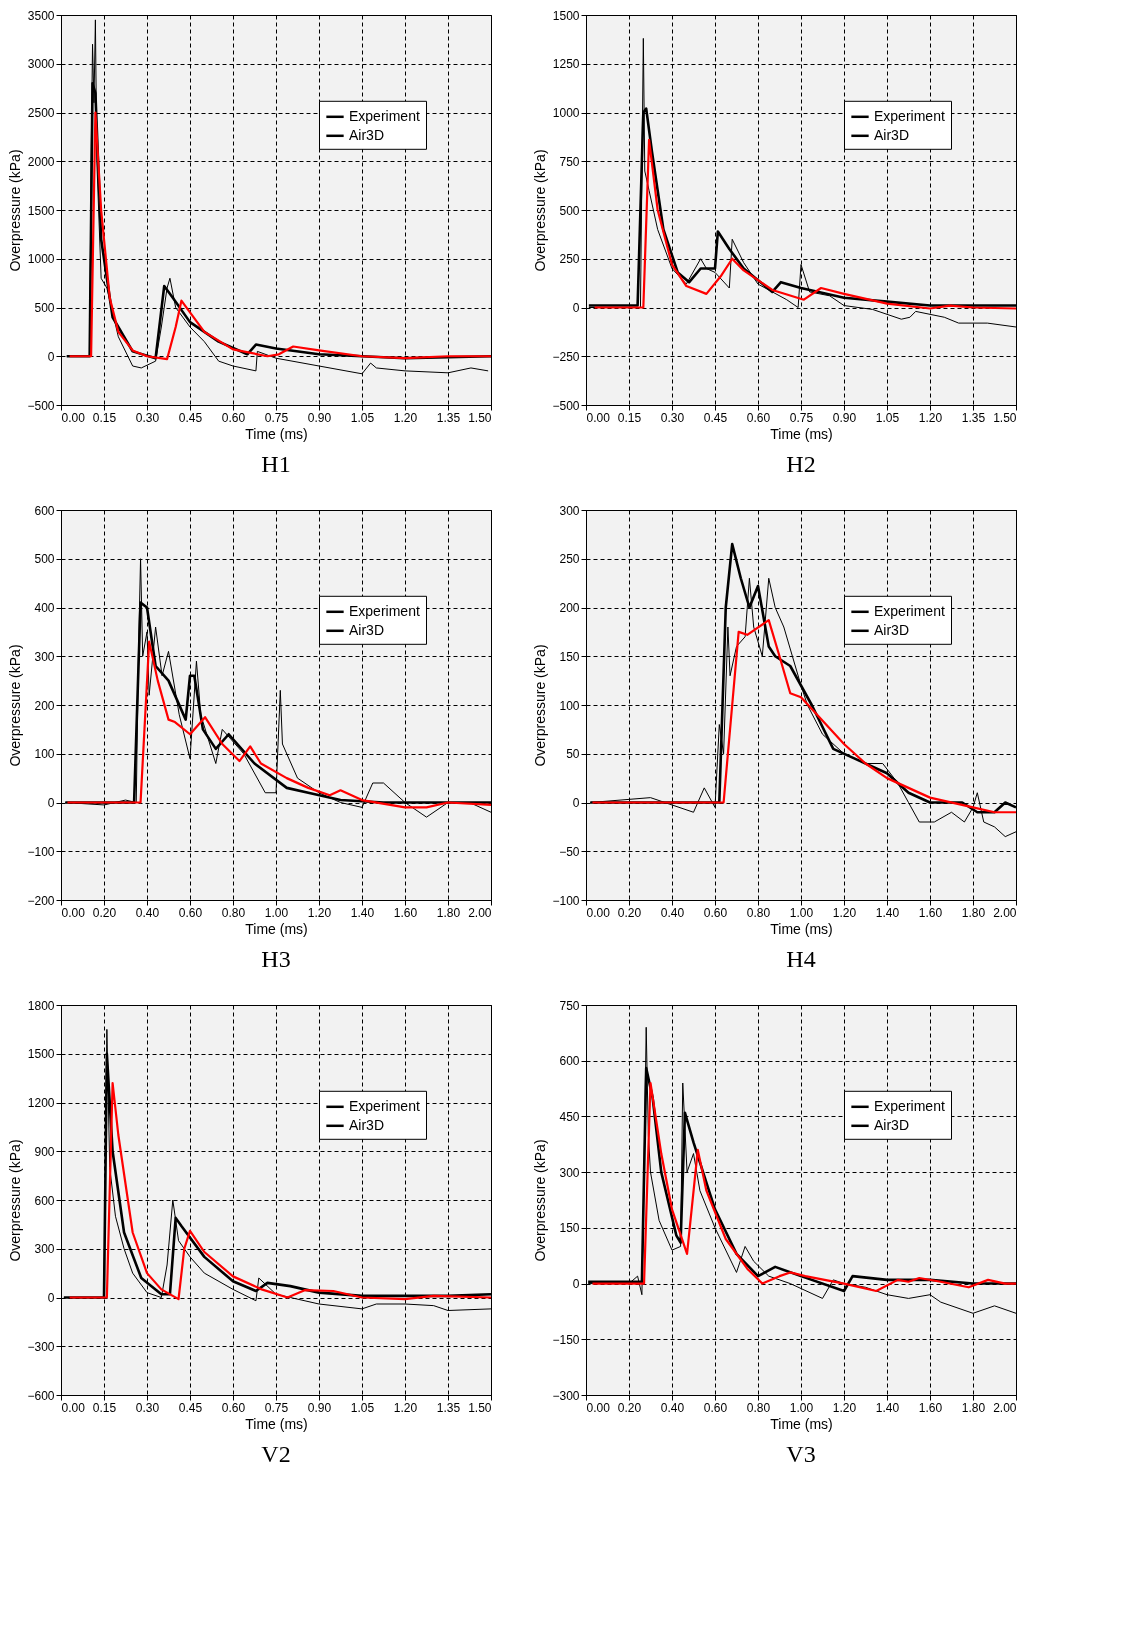 Image resolution: width=1141 pixels, height=1627 pixels. What do you see at coordinates (566, 1339) in the screenshot?
I see `y-tick-label: −150` at bounding box center [566, 1339].